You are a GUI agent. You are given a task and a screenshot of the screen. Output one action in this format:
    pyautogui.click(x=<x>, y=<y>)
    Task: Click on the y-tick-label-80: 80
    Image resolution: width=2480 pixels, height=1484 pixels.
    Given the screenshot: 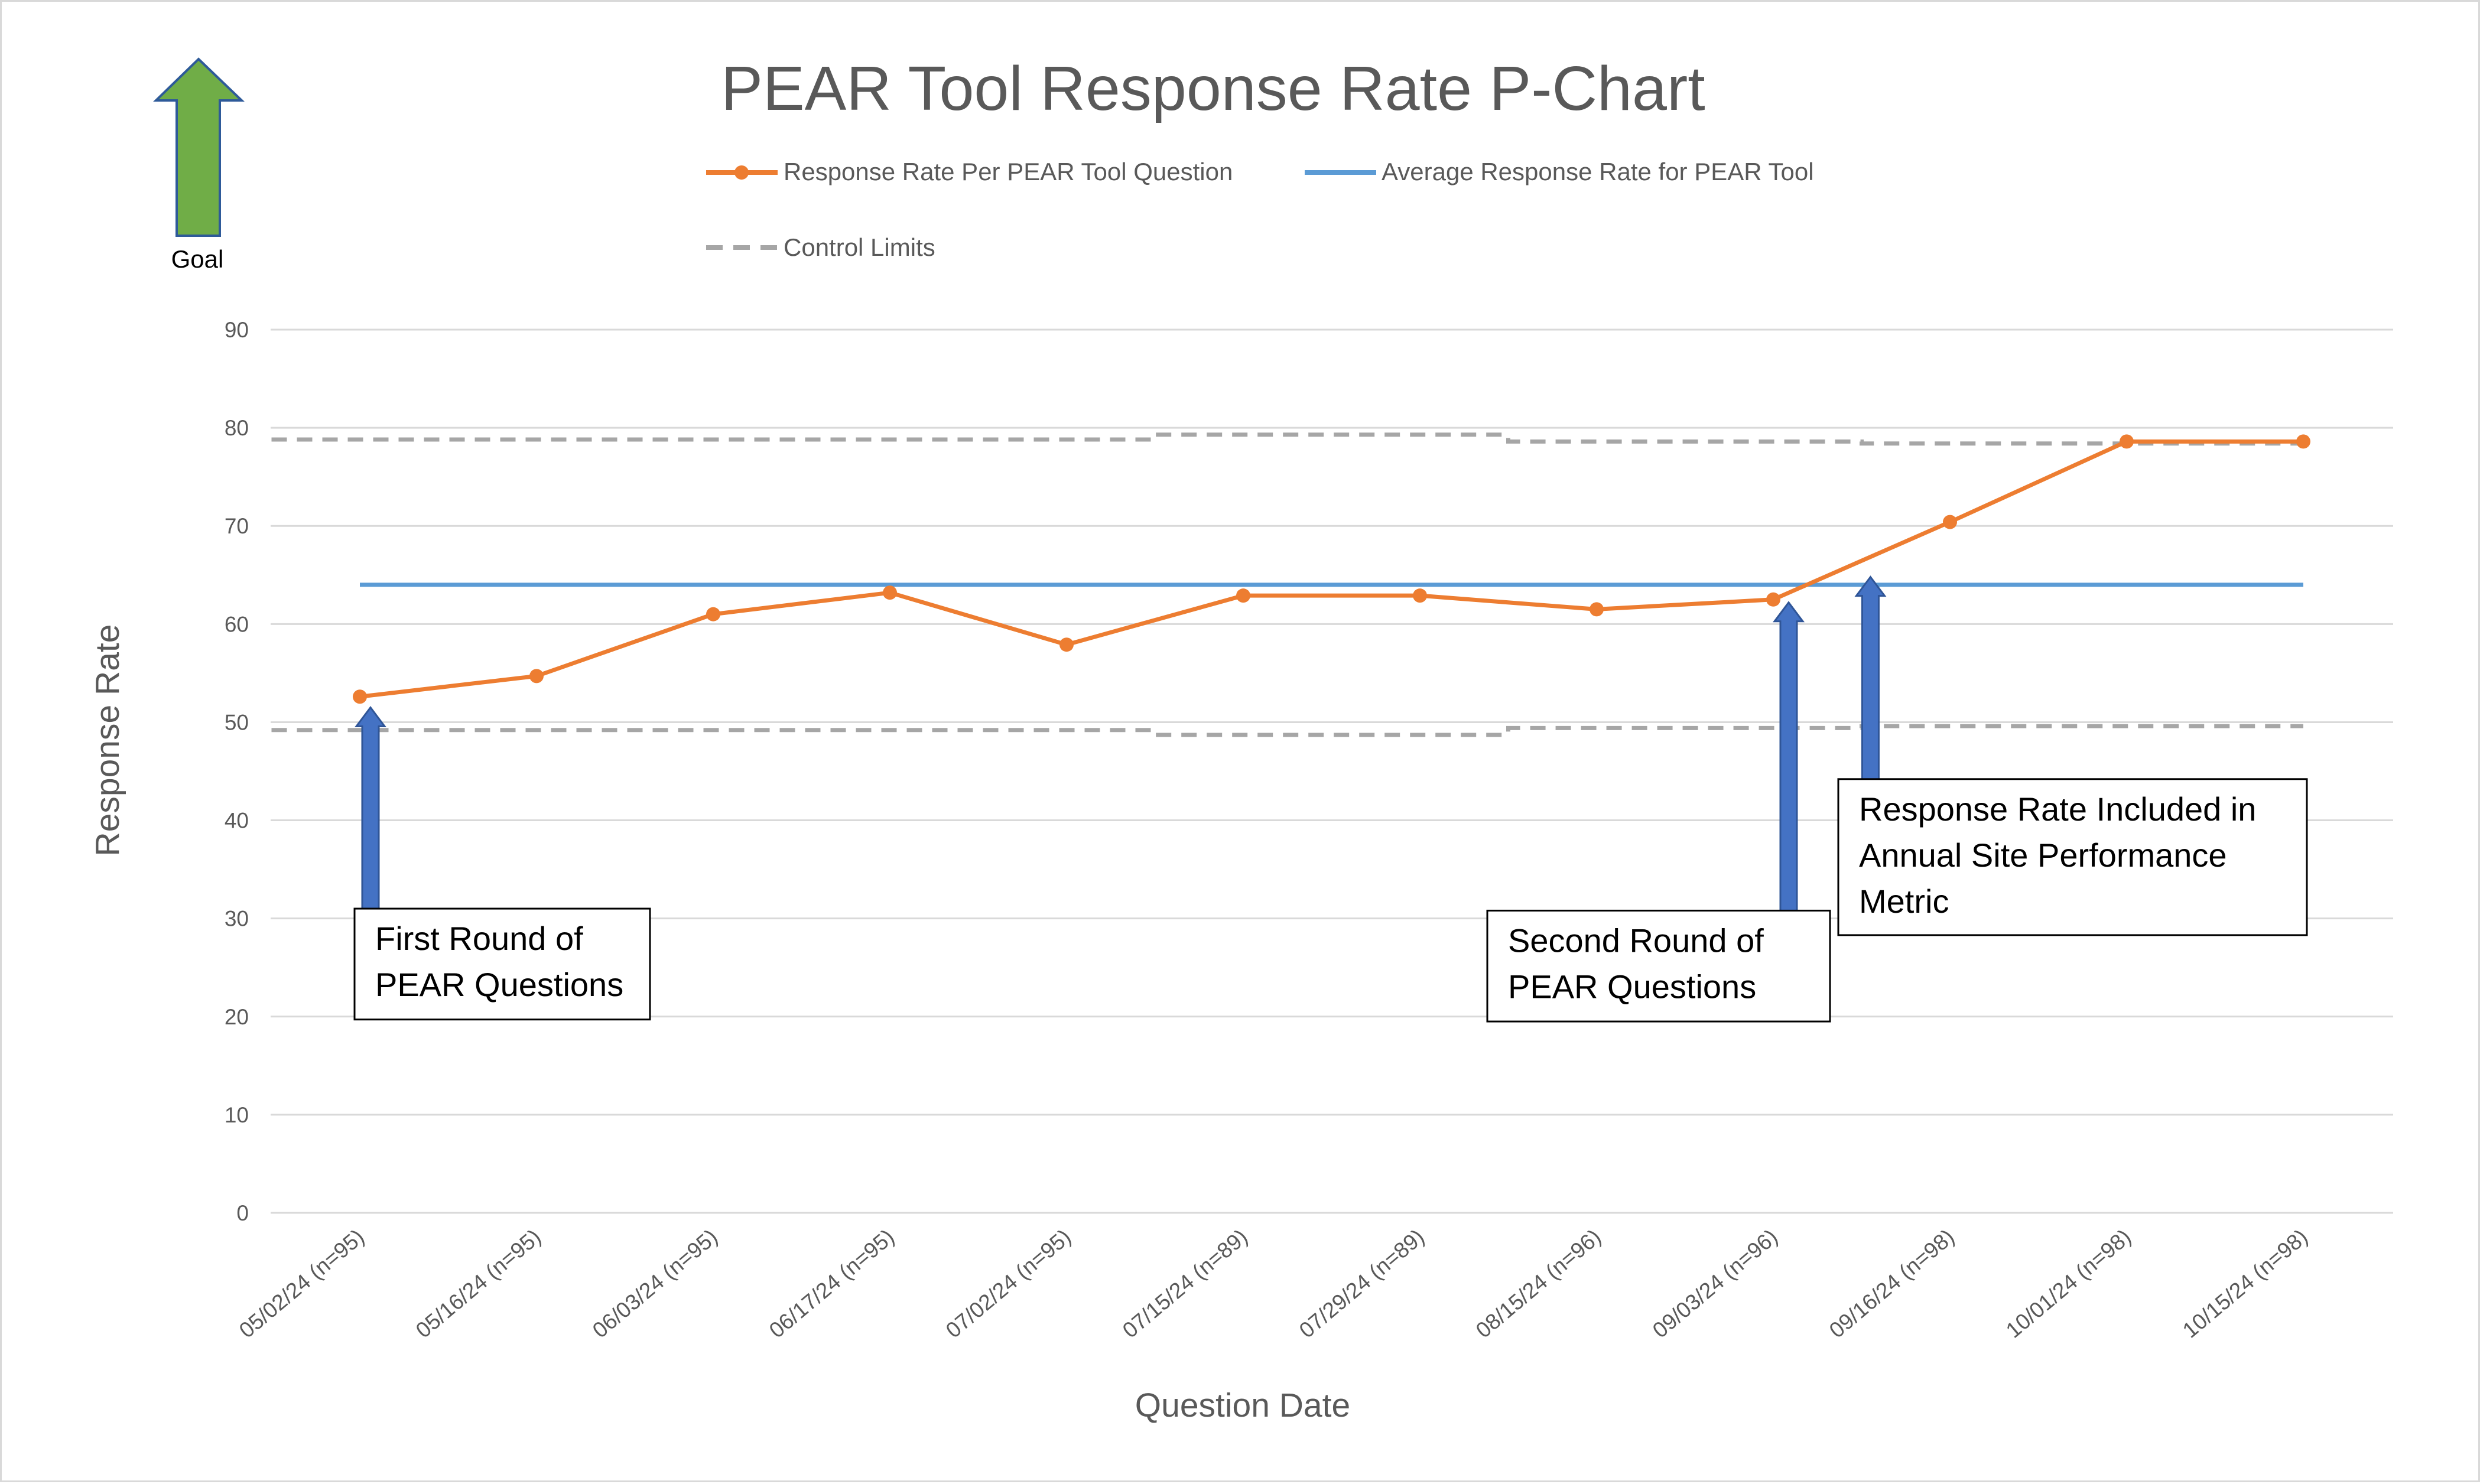 What is the action you would take?
    pyautogui.click(x=237, y=428)
    